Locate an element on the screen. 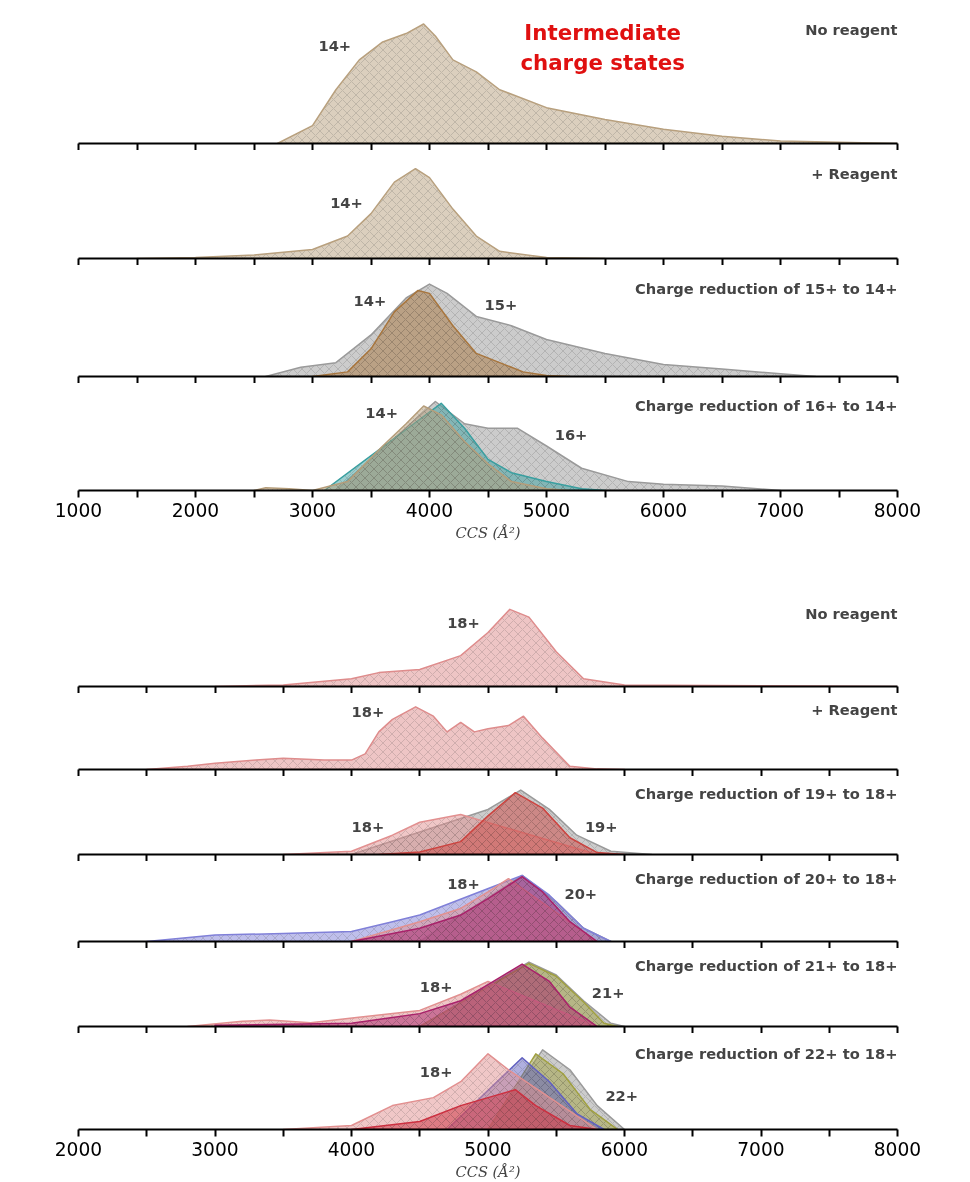 The width and height of the screenshot is (970, 1182). series-label: 22+ is located at coordinates (622, 1096).